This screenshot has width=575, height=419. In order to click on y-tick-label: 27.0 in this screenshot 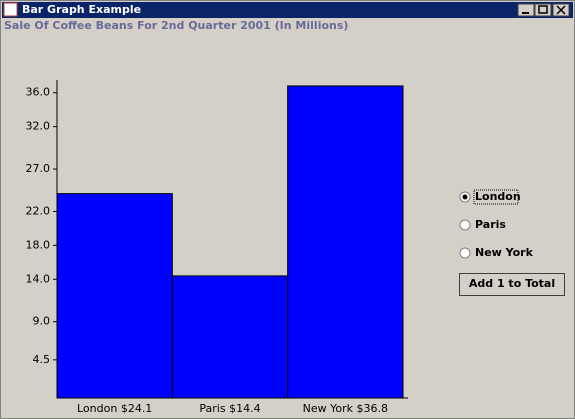, I will do `click(38, 168)`.